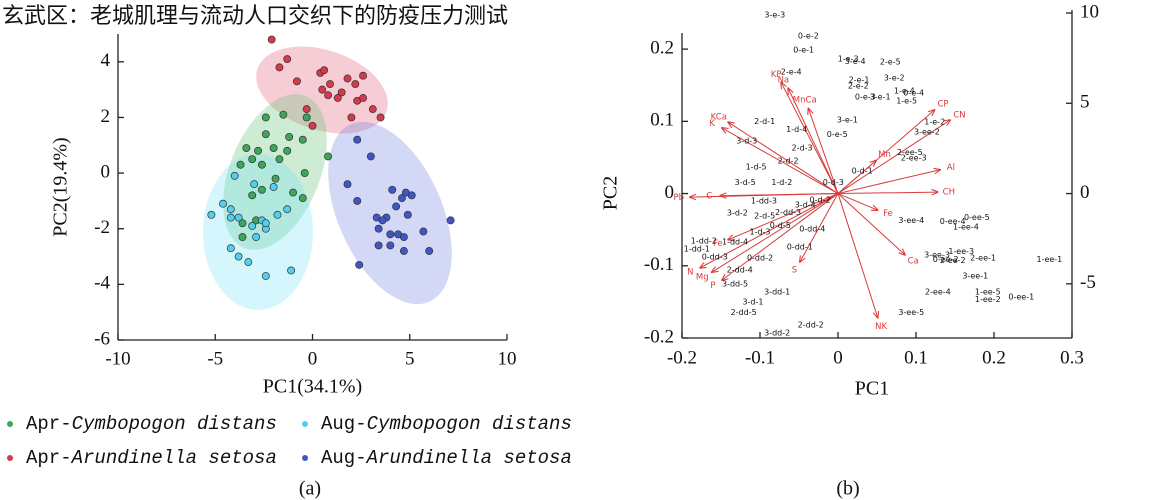 This screenshot has height=500, width=1154. What do you see at coordinates (659, 264) in the screenshot?
I see `y-tick-label: -0.1` at bounding box center [659, 264].